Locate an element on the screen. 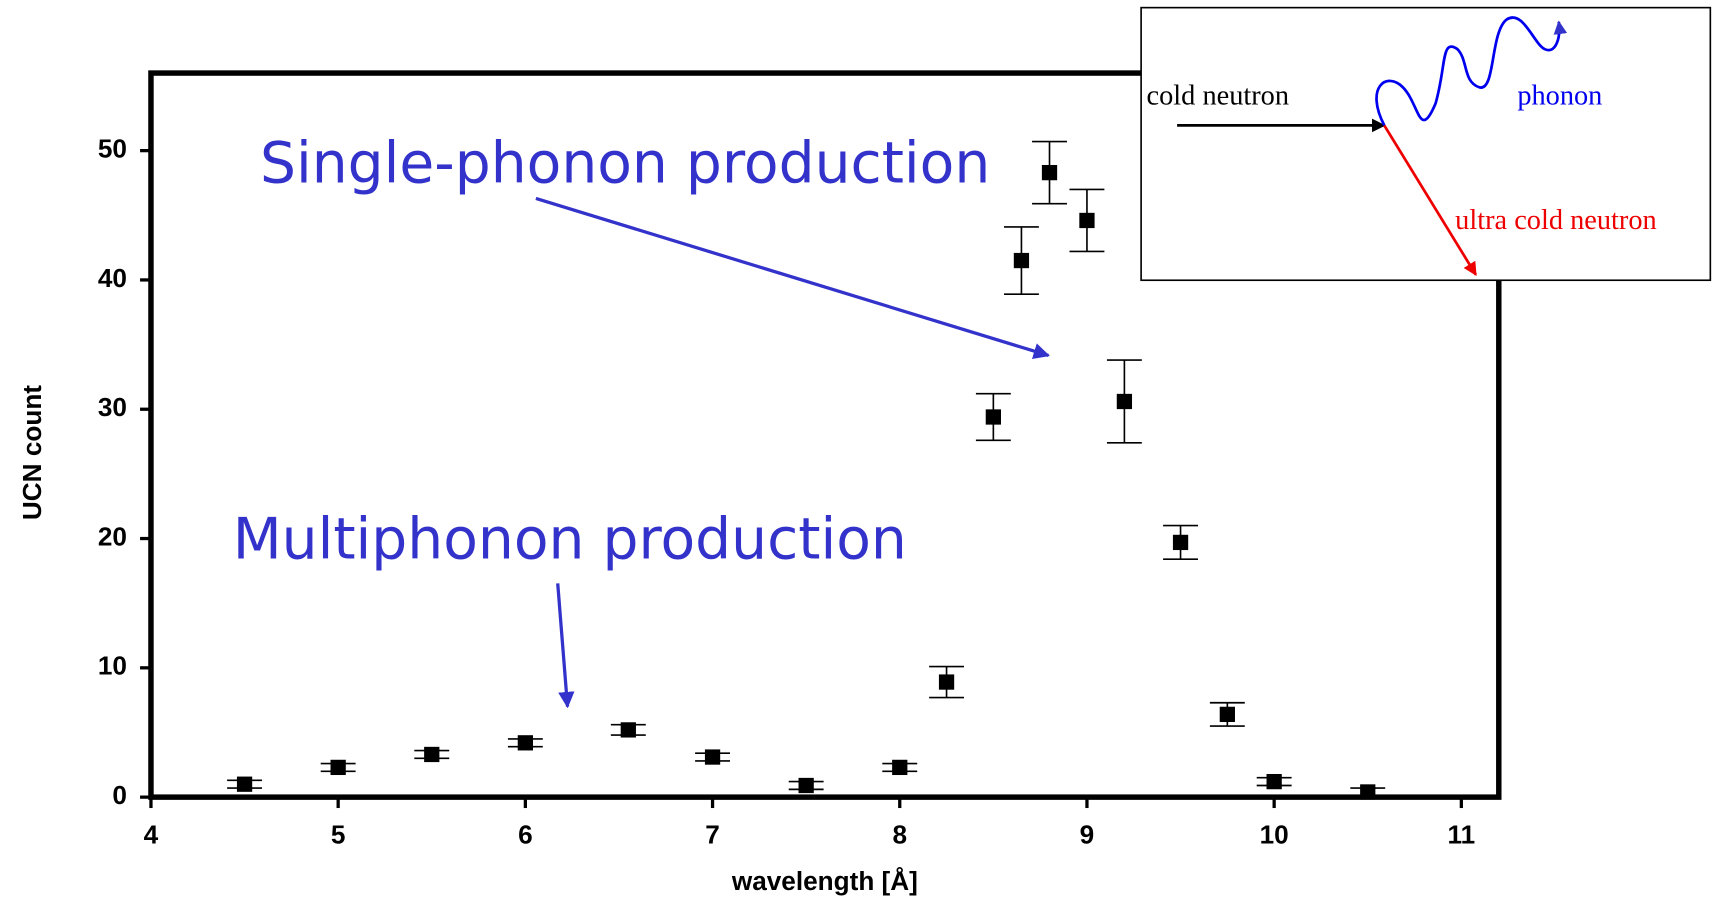  y-tick-label: 50 is located at coordinates (112, 149).